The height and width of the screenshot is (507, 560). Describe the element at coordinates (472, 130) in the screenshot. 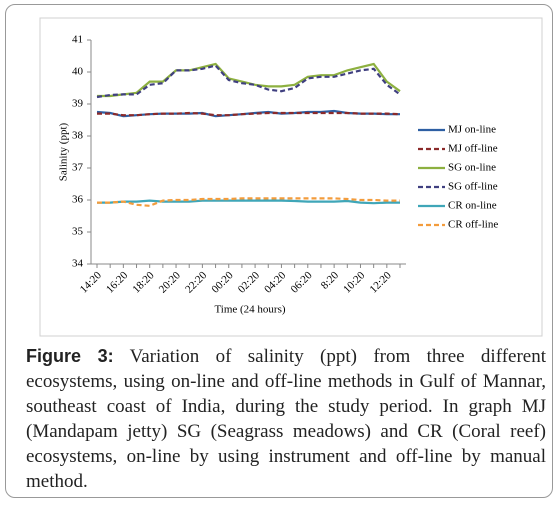

I see `legend-label: MJ on-line` at that location.